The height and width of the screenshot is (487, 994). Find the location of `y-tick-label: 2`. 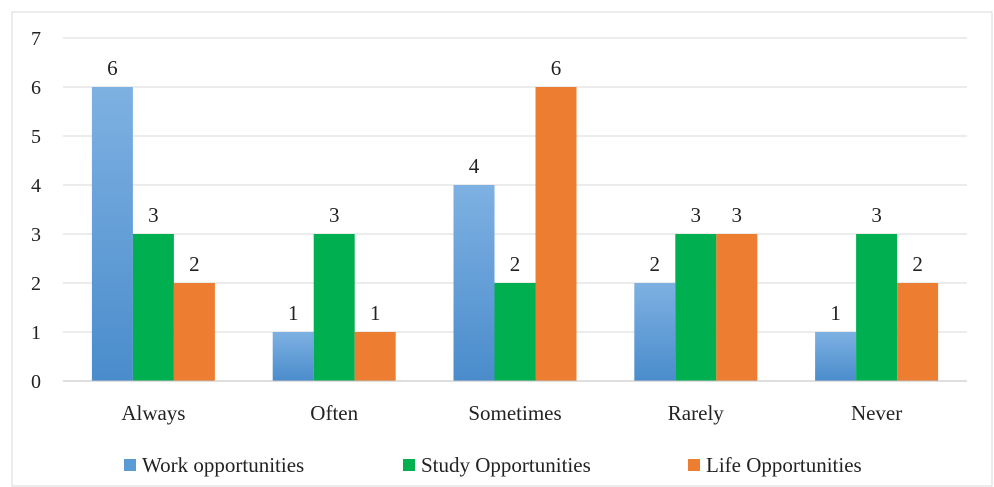

y-tick-label: 2 is located at coordinates (36, 284).